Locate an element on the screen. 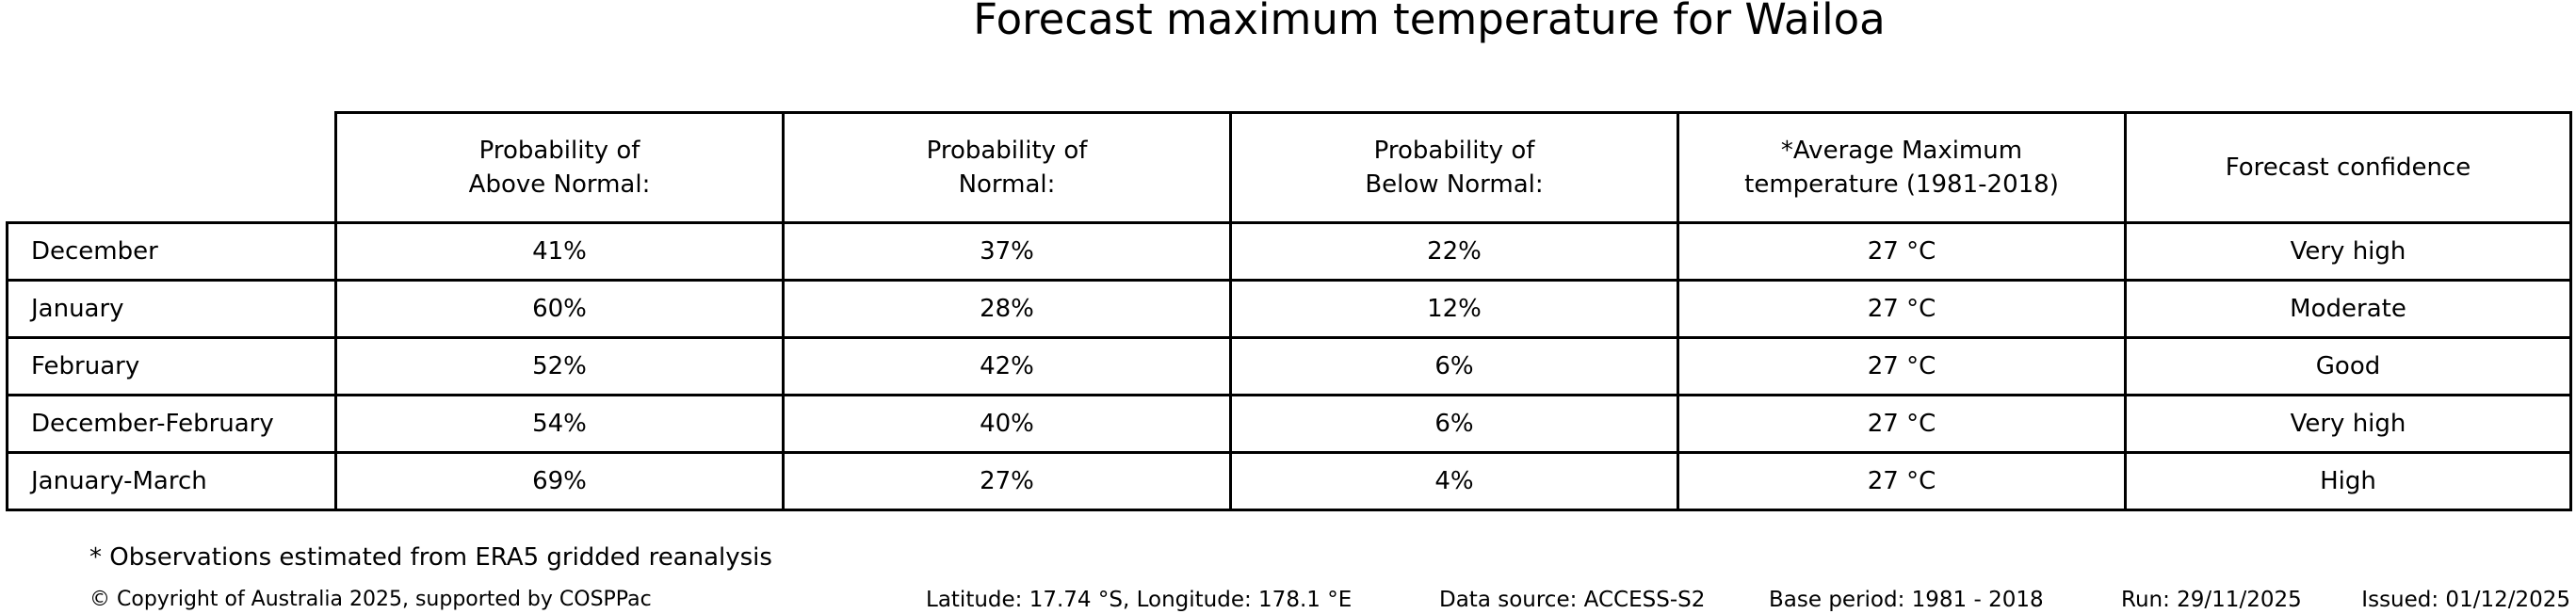 The width and height of the screenshot is (2576, 614). cell-normal: 27% is located at coordinates (1007, 481).